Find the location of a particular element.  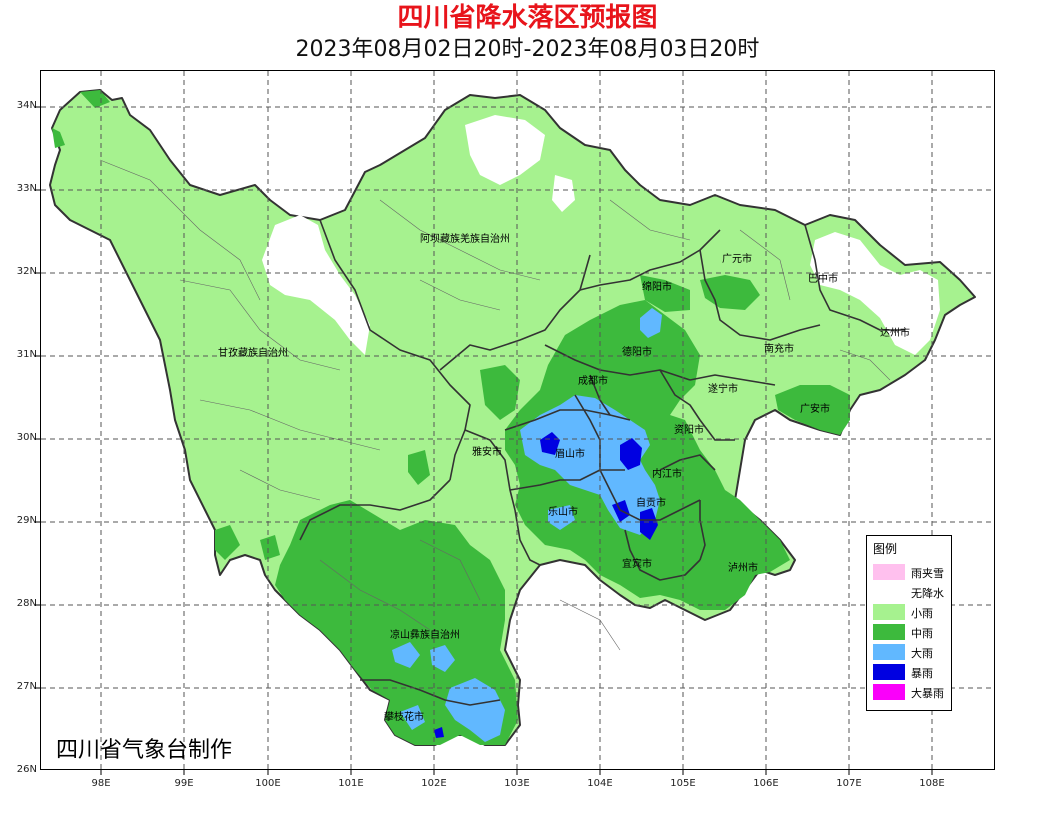

legend-item-heavy-rain: 大雨 is located at coordinates (913, 652).